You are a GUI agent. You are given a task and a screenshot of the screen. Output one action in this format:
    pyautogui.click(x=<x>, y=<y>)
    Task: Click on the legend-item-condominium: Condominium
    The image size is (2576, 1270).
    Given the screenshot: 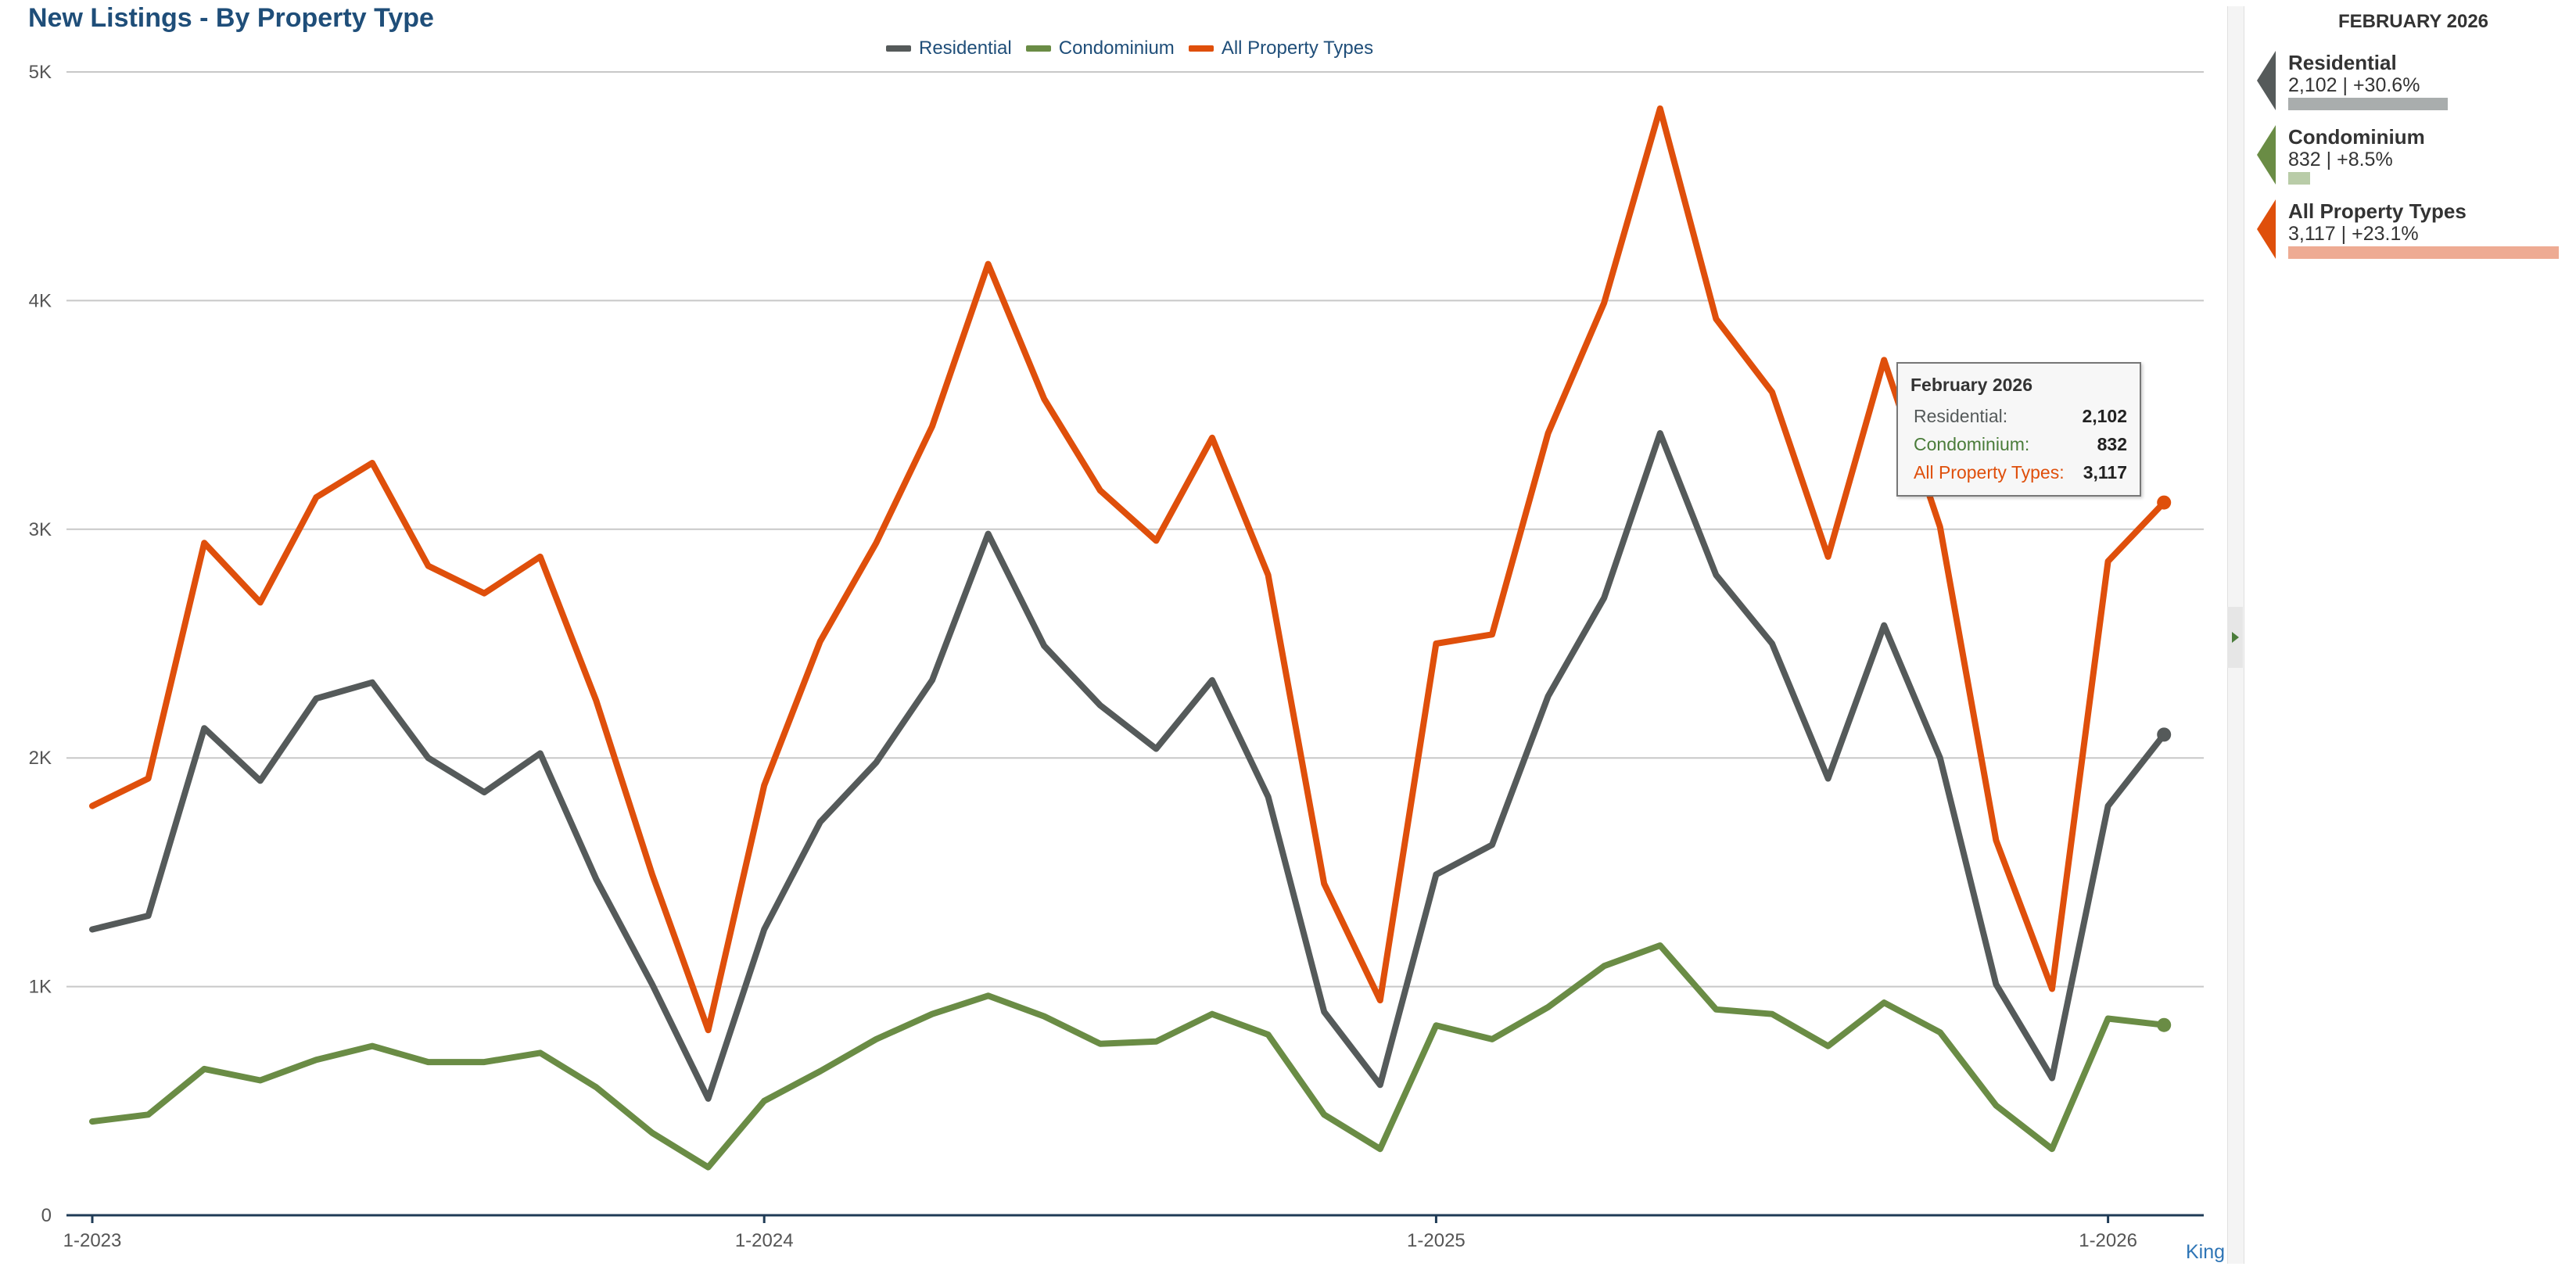 What is the action you would take?
    pyautogui.click(x=1100, y=48)
    